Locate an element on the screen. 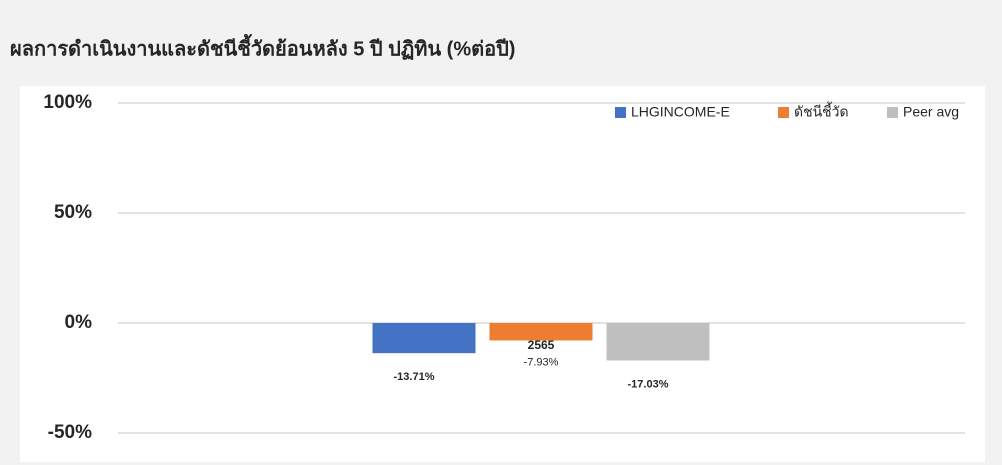  value-label: -7.93% is located at coordinates (541, 362).